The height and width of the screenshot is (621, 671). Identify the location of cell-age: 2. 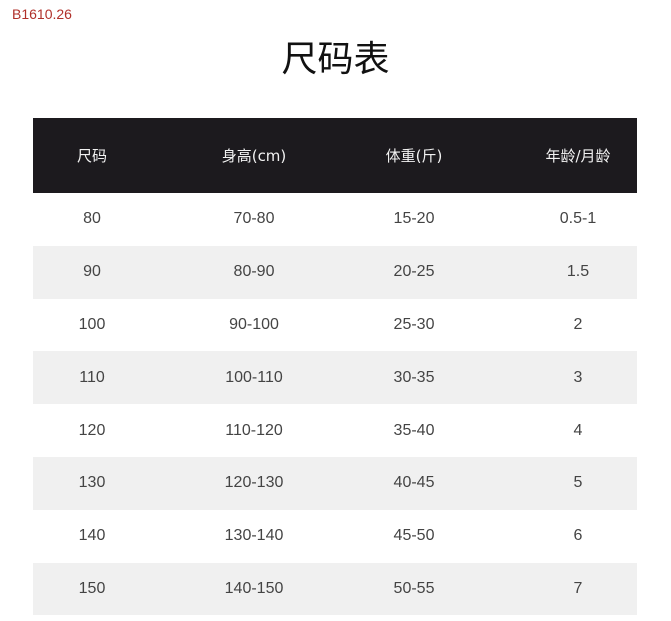
(578, 324).